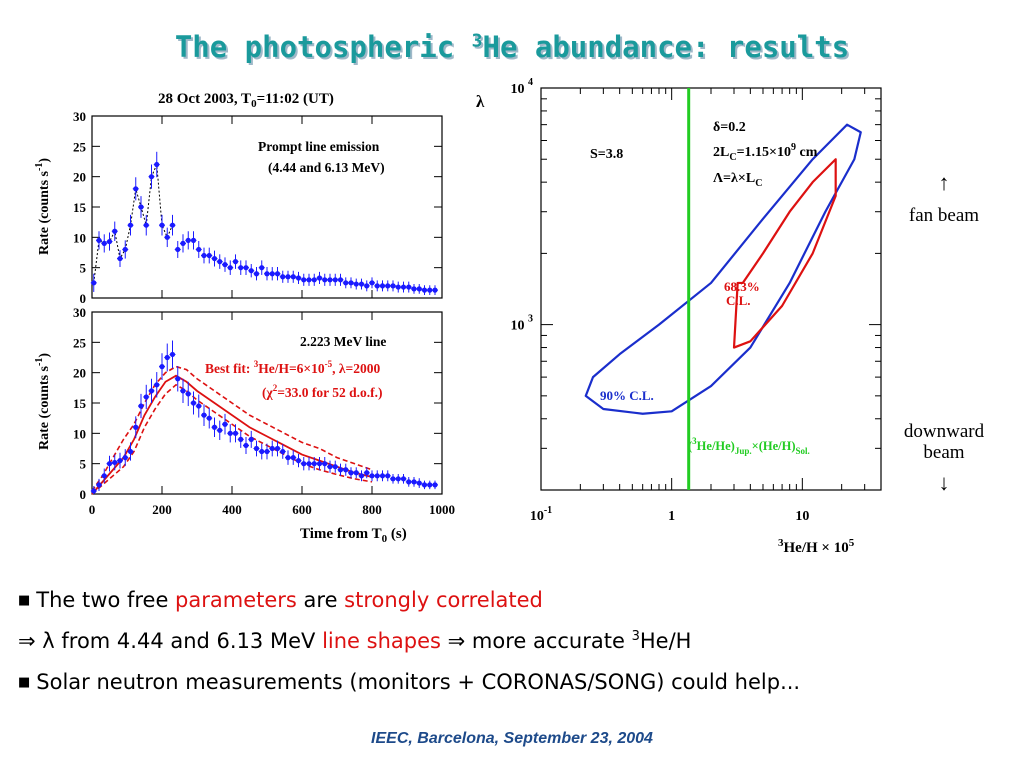 This screenshot has width=1024, height=768. What do you see at coordinates (246, 100) in the screenshot?
I see `left-header: 28 Oct 2003, T0=11:02 (UT)` at bounding box center [246, 100].